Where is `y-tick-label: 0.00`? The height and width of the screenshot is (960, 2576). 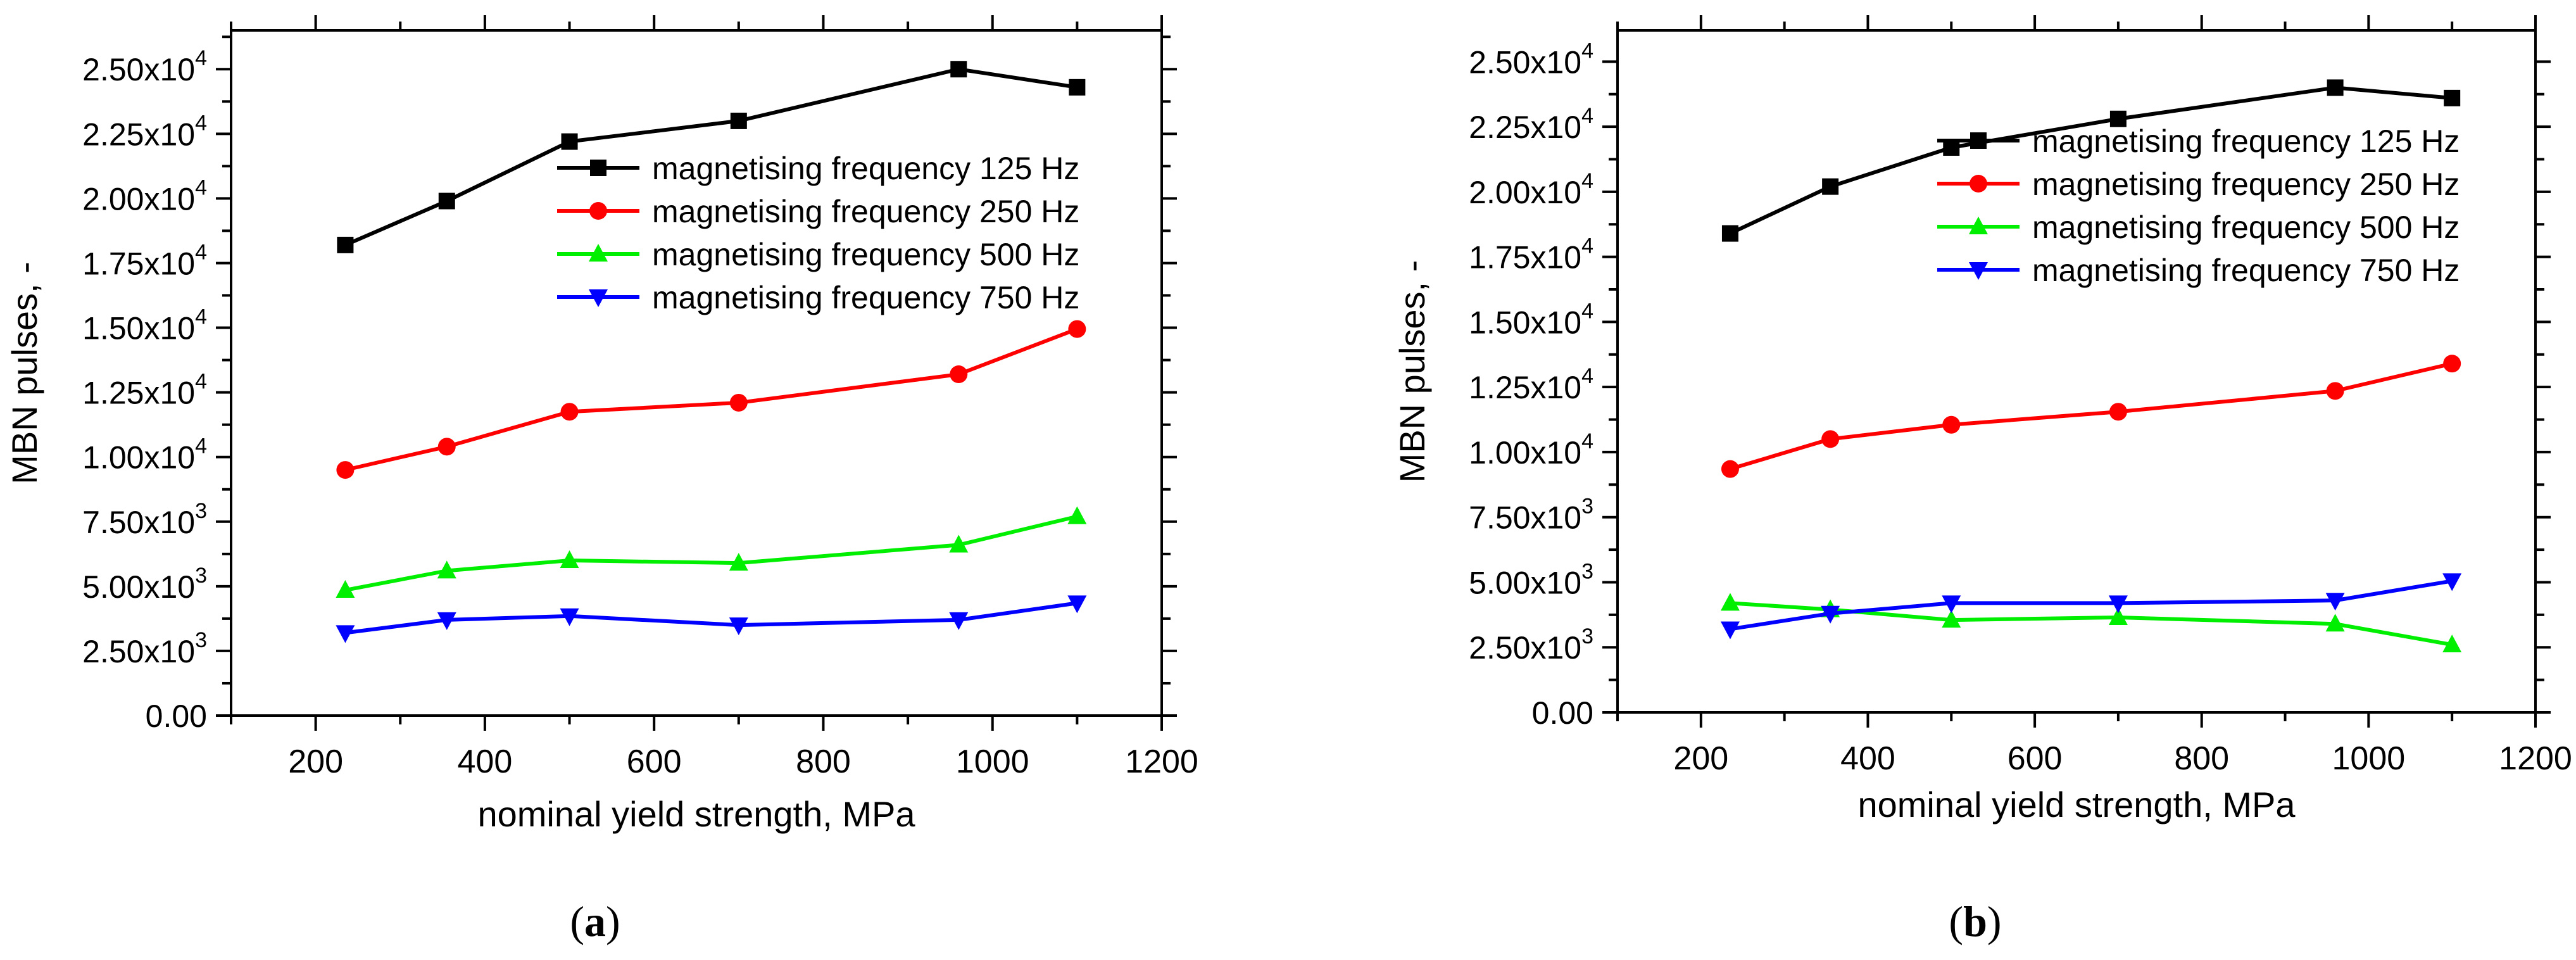
y-tick-label: 0.00 is located at coordinates (1562, 713).